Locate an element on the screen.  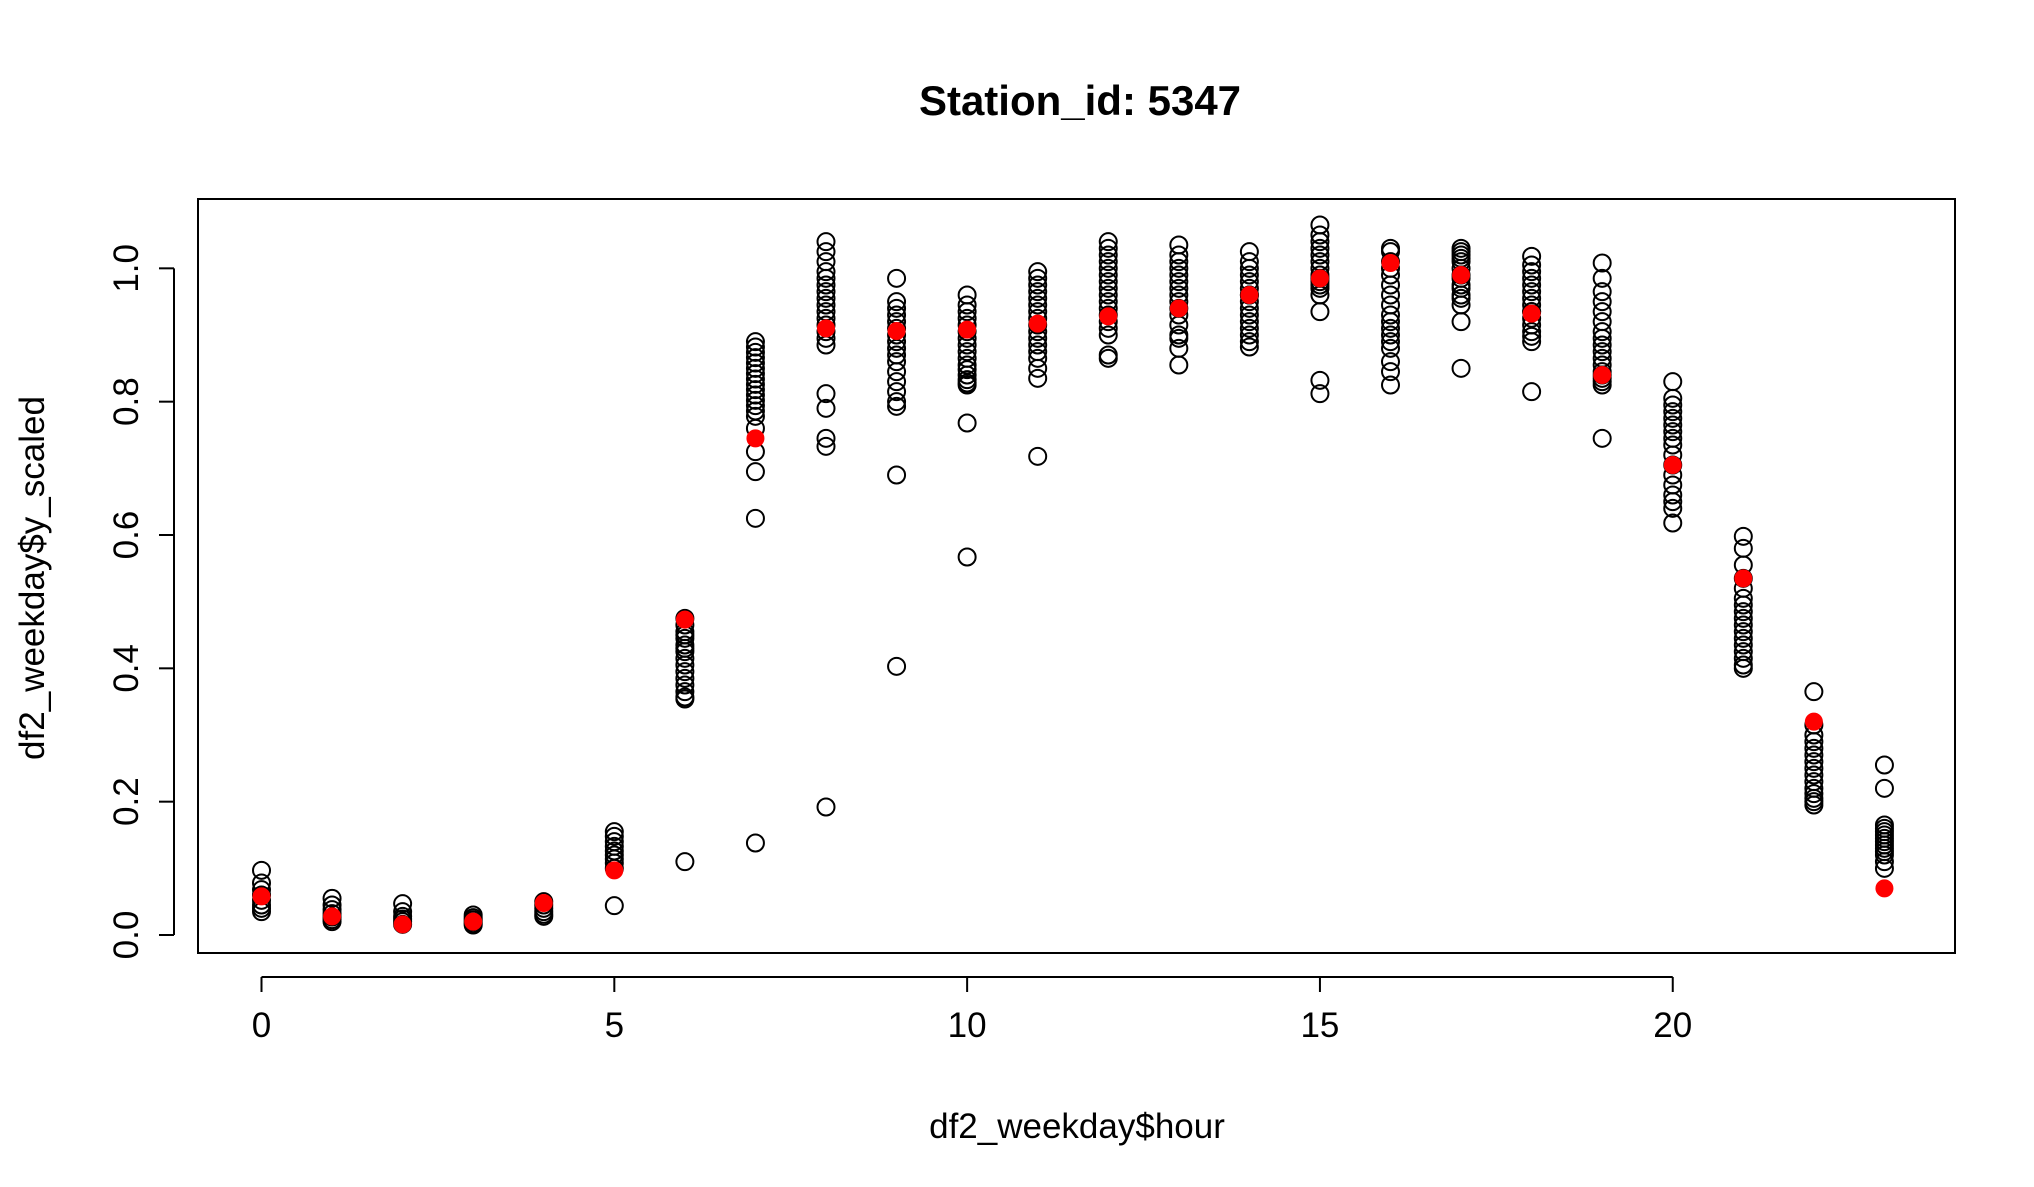
y-axis: 0.0 0.2 0.4 0.6 0.8 1.0 is located at coordinates (141, 601).